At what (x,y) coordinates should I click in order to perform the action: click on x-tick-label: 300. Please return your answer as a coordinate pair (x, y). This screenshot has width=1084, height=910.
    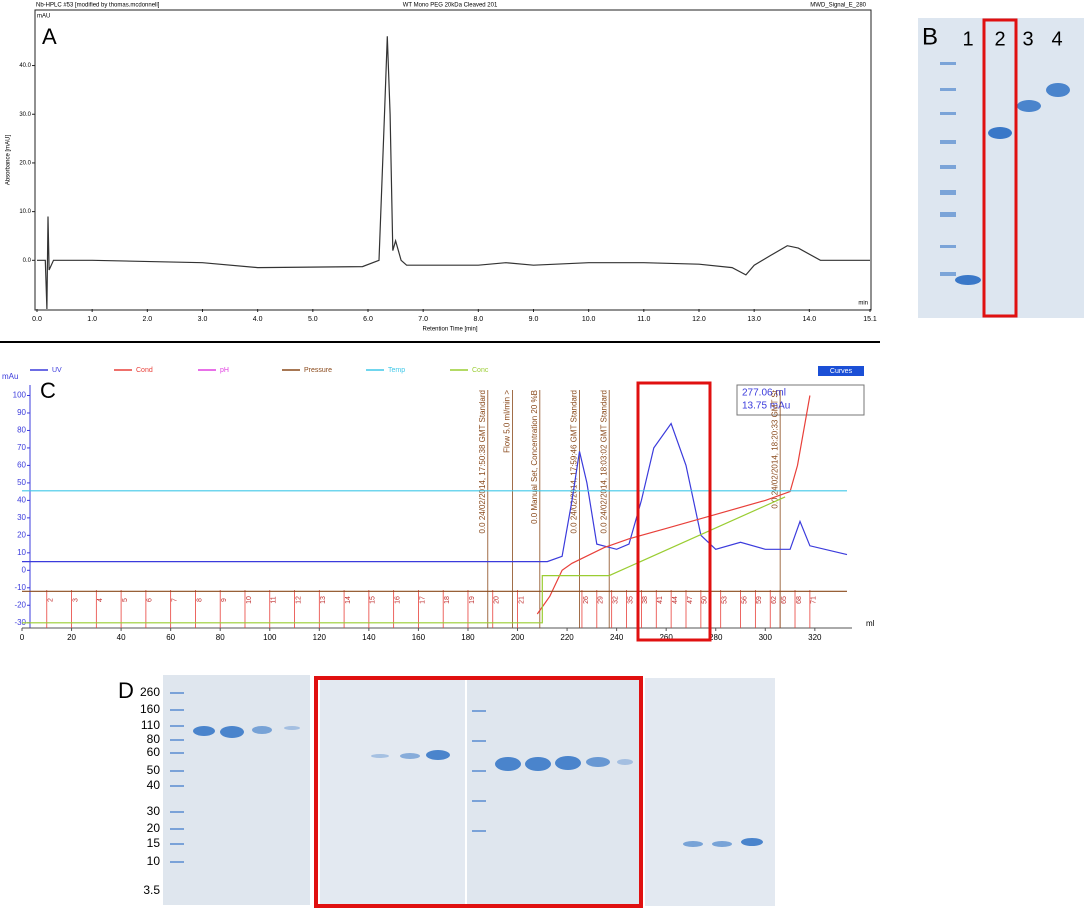
    Looking at the image, I should click on (766, 637).